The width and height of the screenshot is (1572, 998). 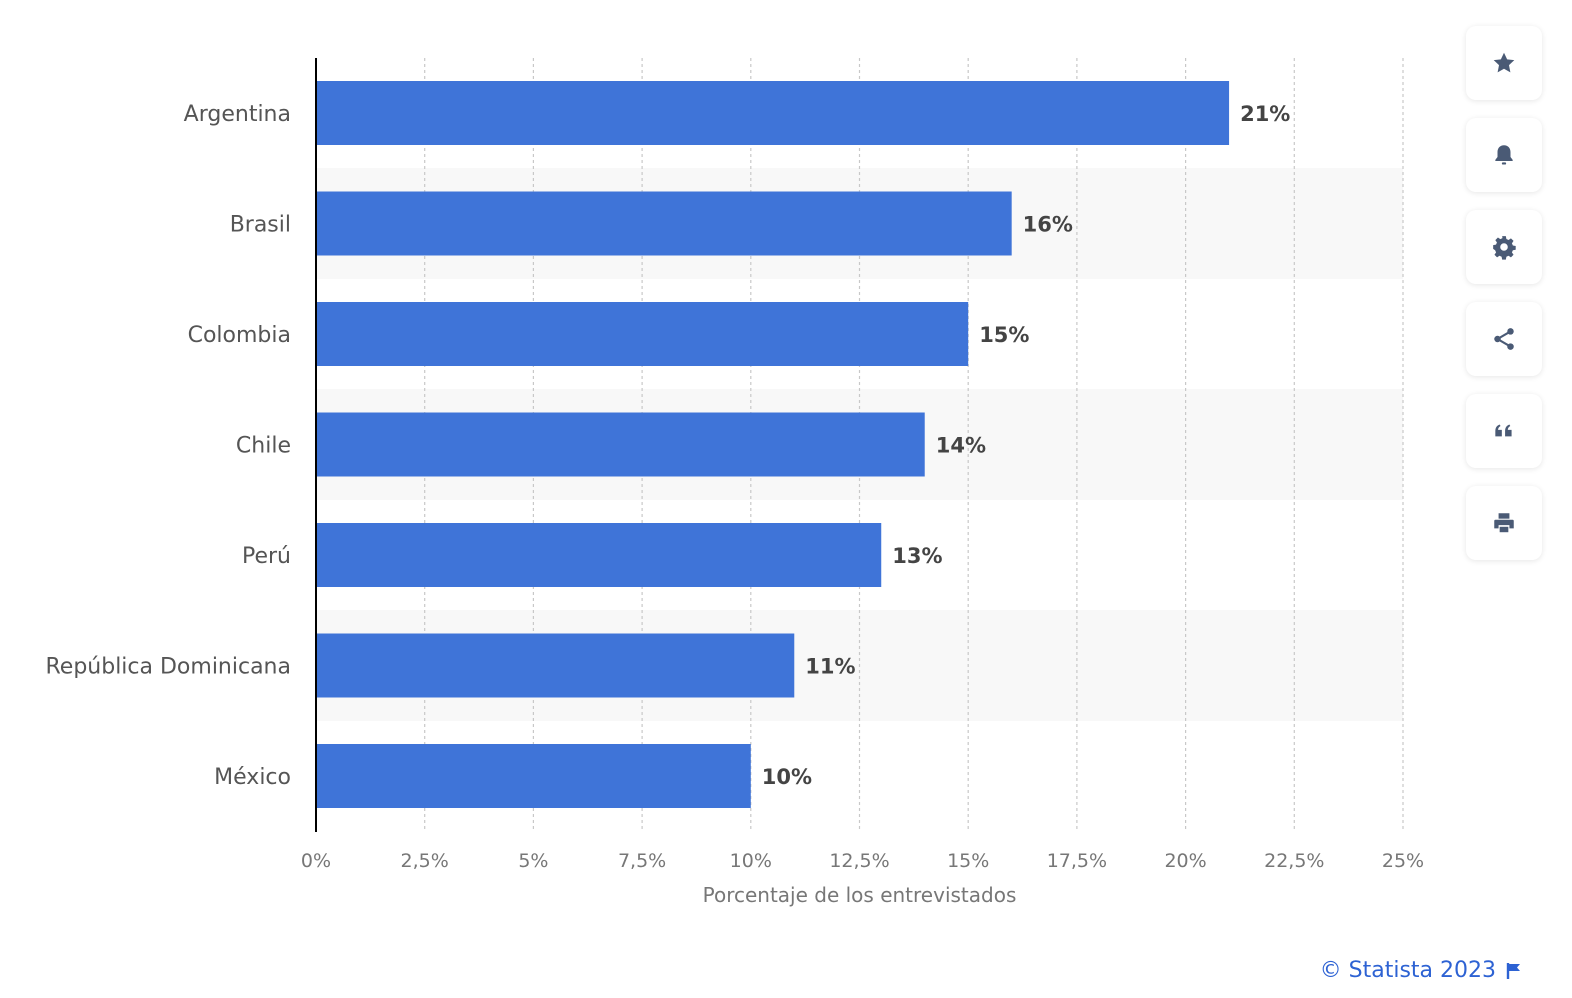 I want to click on x-axis-title: Porcentaje de los entrevistados, so click(x=860, y=895).